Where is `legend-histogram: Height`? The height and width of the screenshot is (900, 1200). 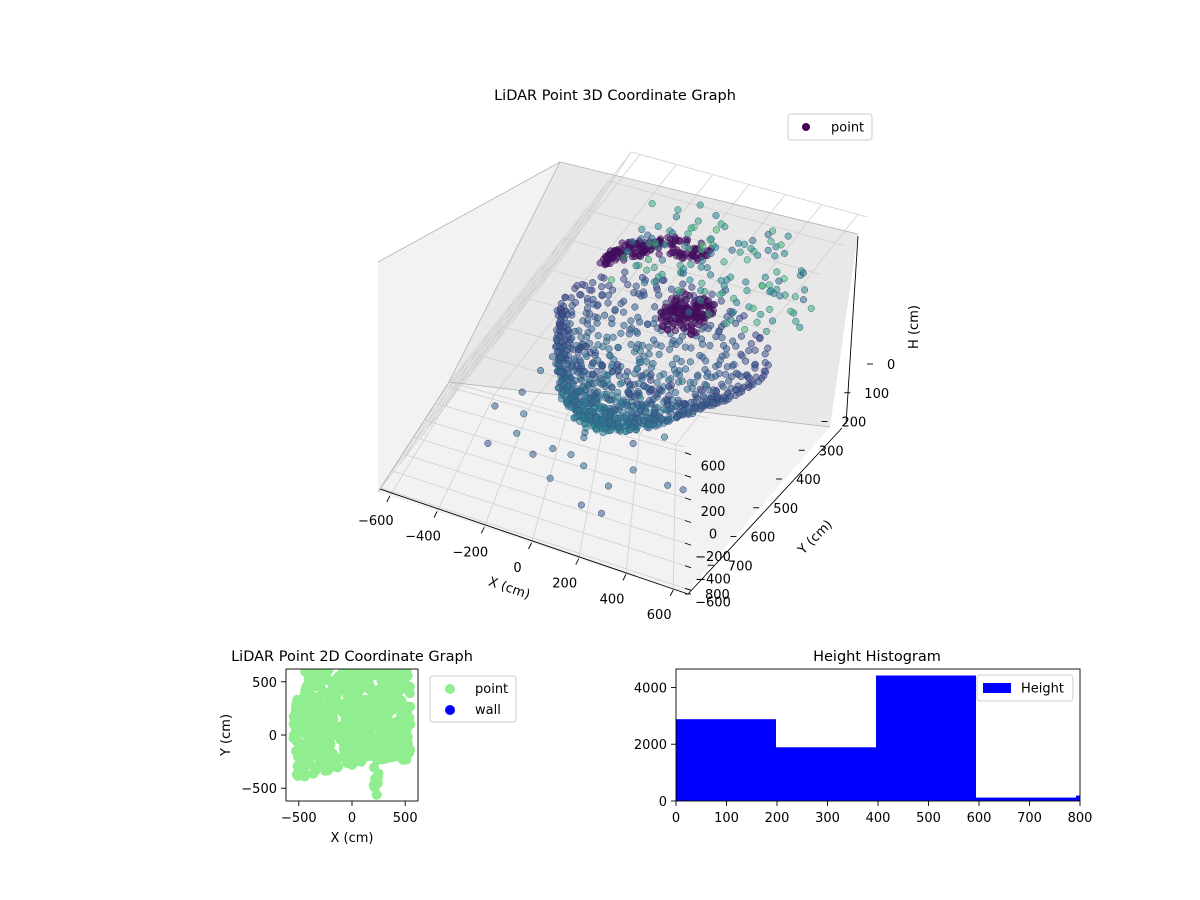 legend-histogram: Height is located at coordinates (1025, 688).